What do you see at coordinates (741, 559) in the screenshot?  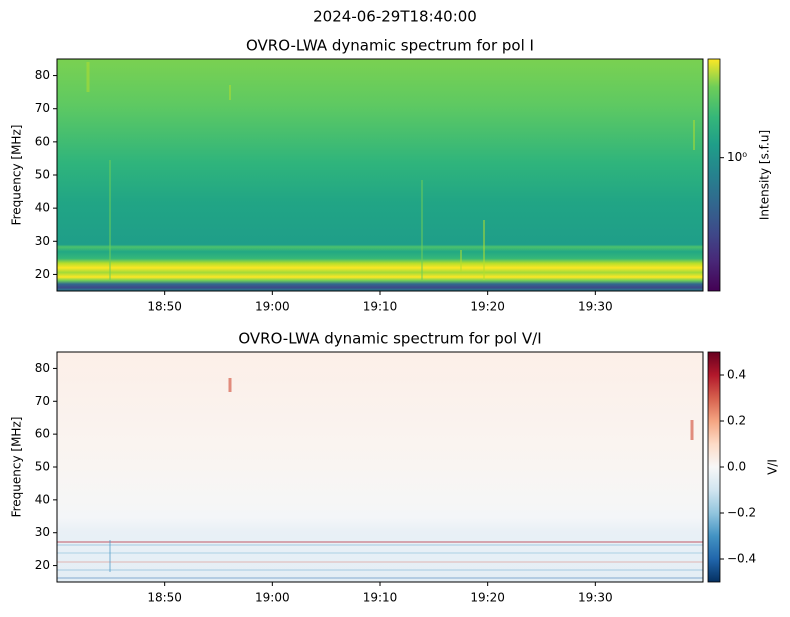 I see `colorbar-tick-label: −0.4` at bounding box center [741, 559].